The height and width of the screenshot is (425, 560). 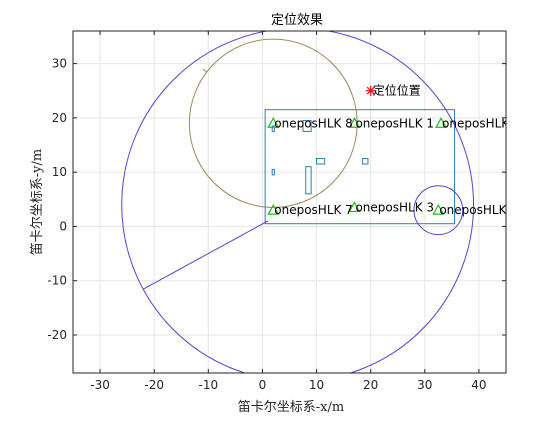 What do you see at coordinates (424, 385) in the screenshot?
I see `x-tick-label: 30` at bounding box center [424, 385].